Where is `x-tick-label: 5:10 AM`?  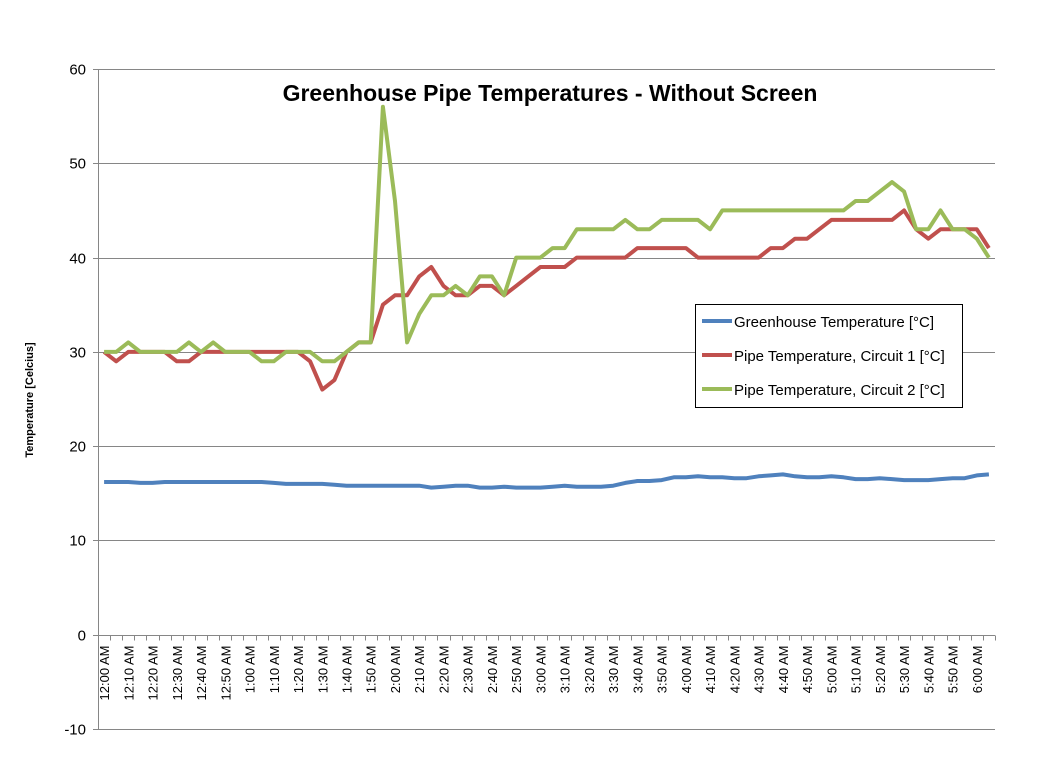 x-tick-label: 5:10 AM is located at coordinates (856, 670).